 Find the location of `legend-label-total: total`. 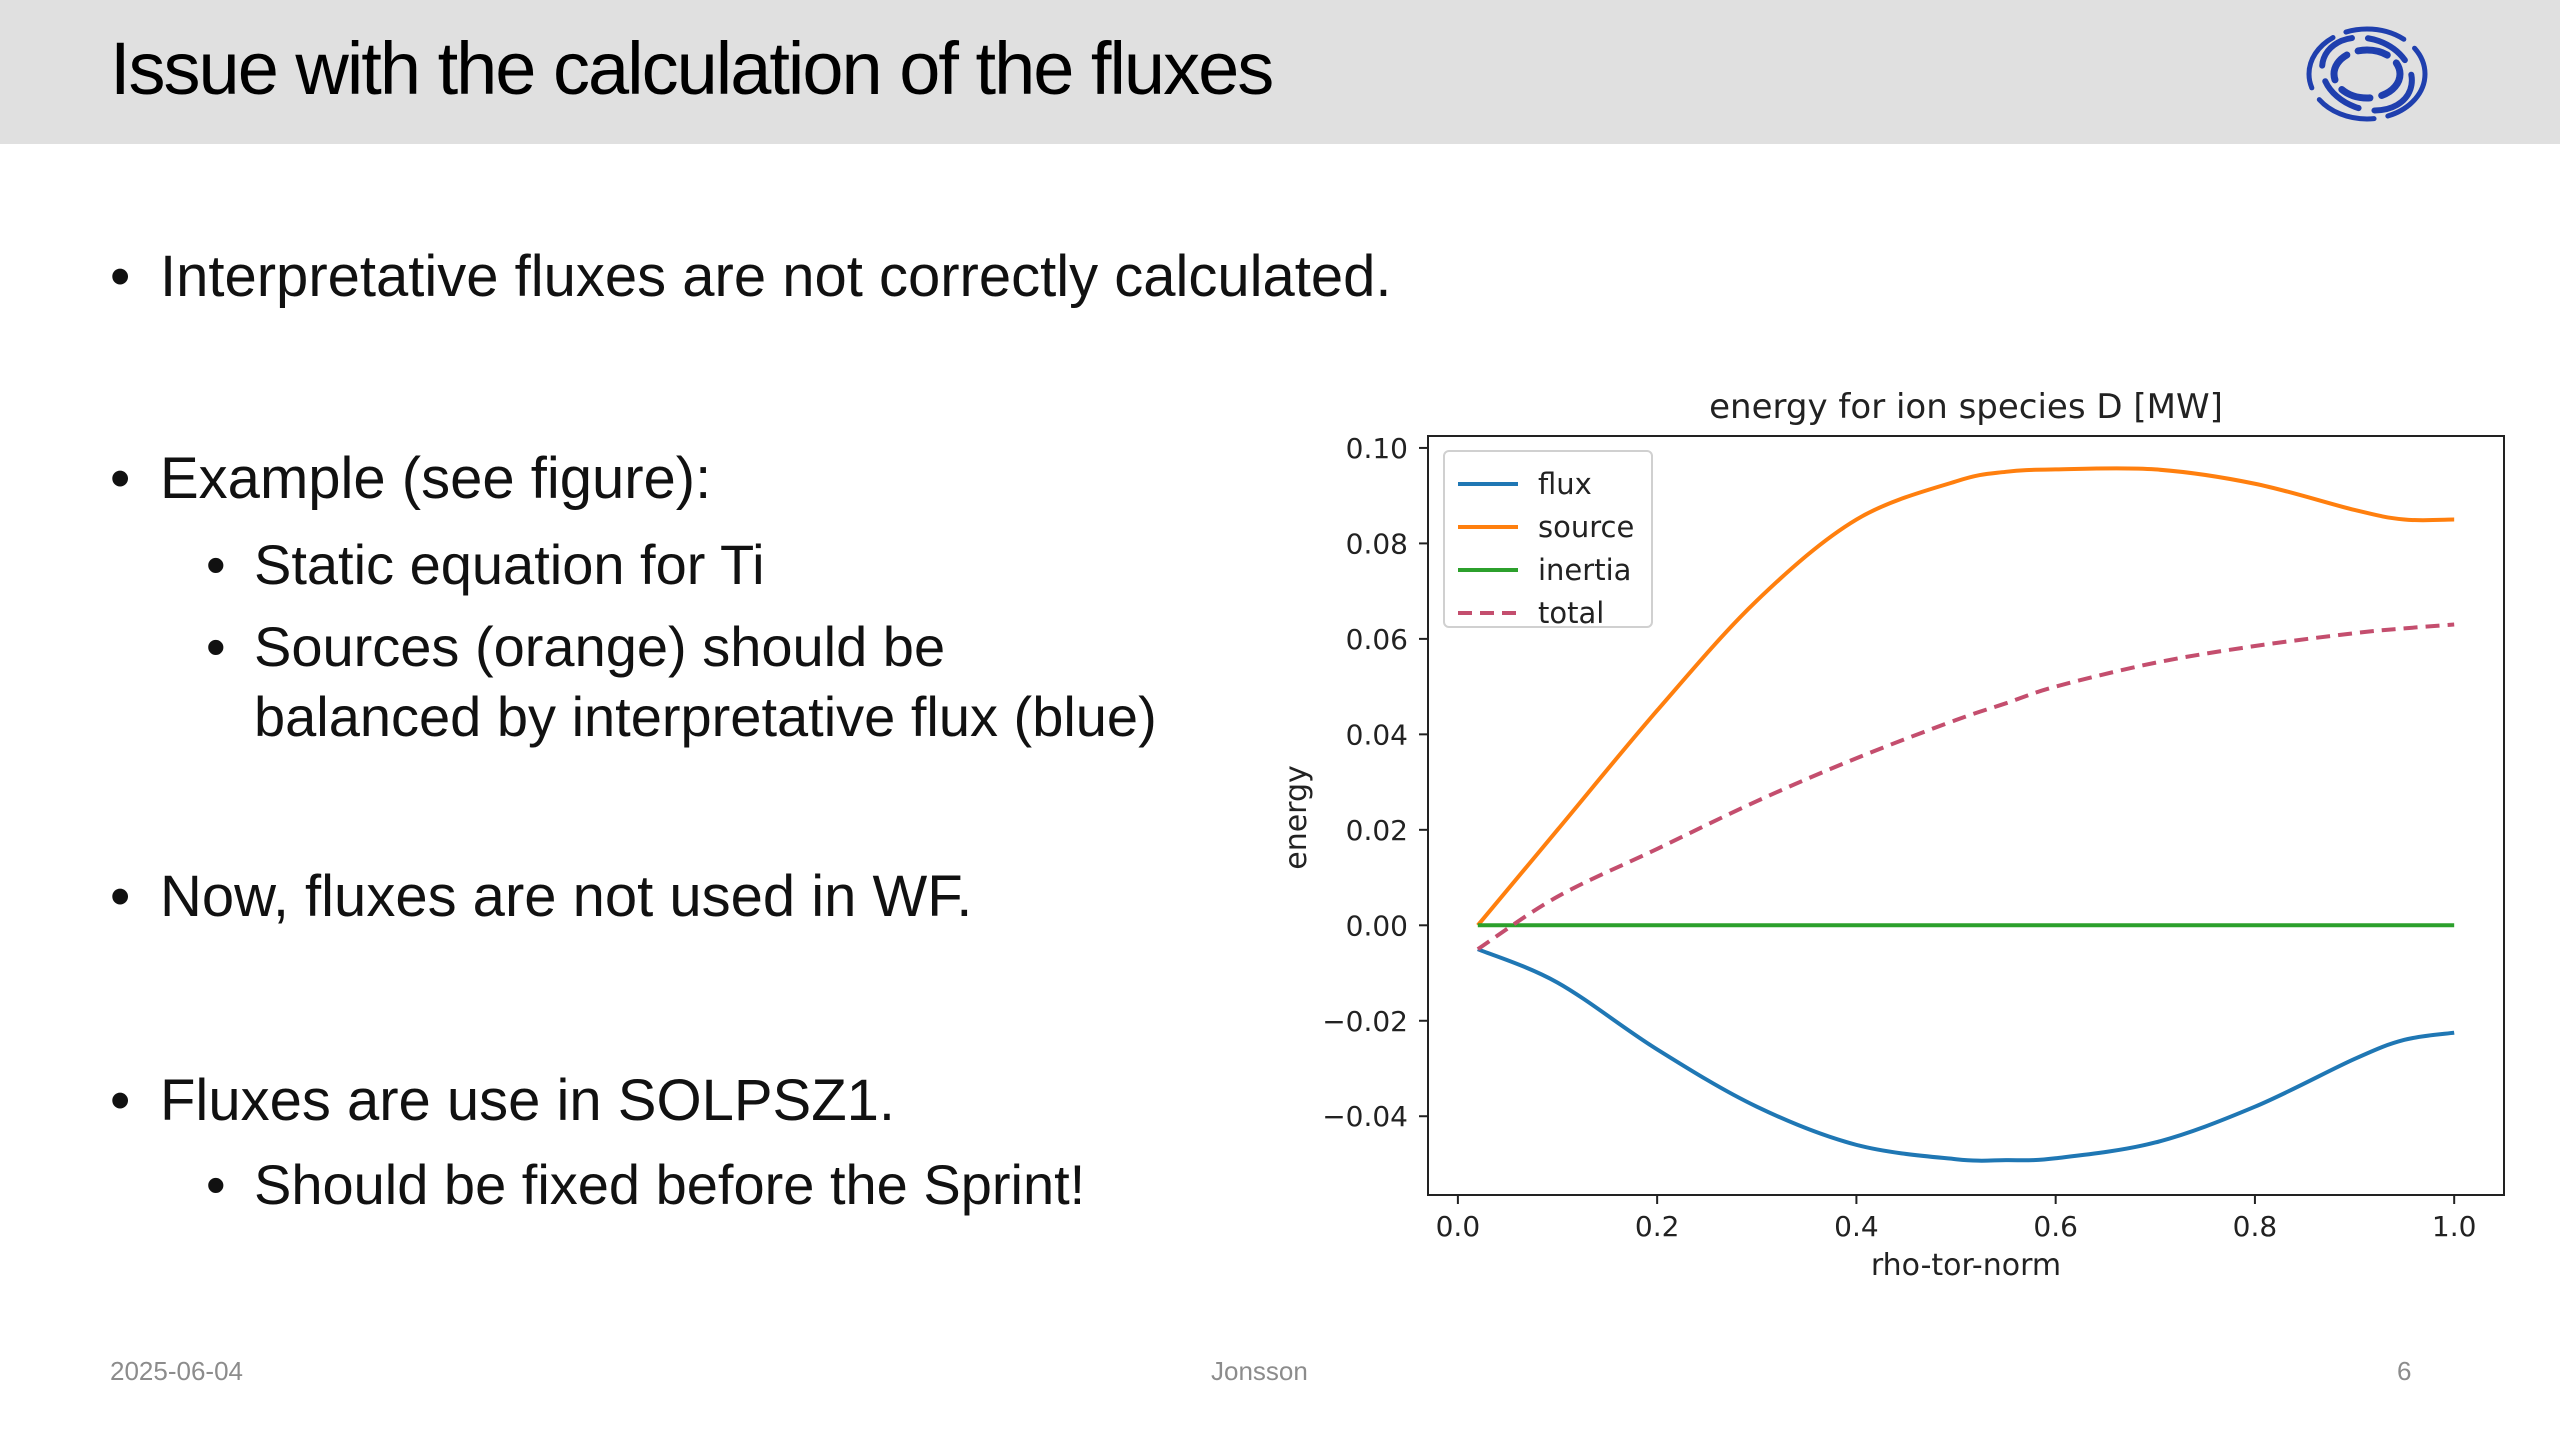

legend-label-total: total is located at coordinates (1571, 613).